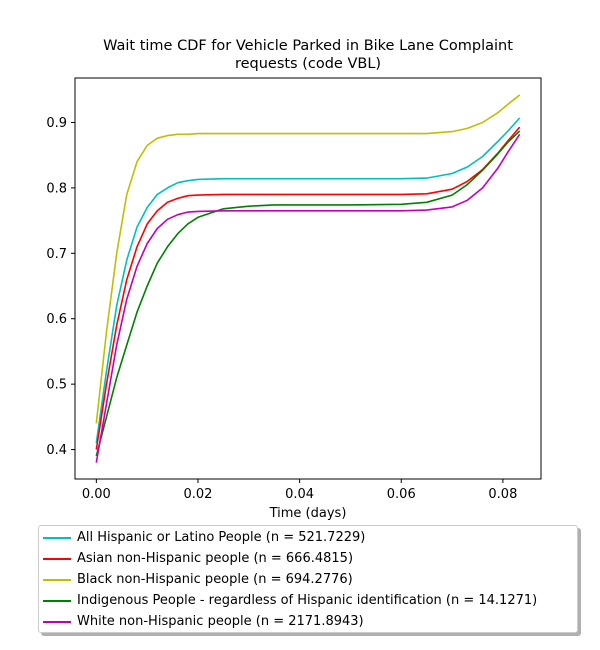  I want to click on y-tick-label: 0.5, so click(56, 385).